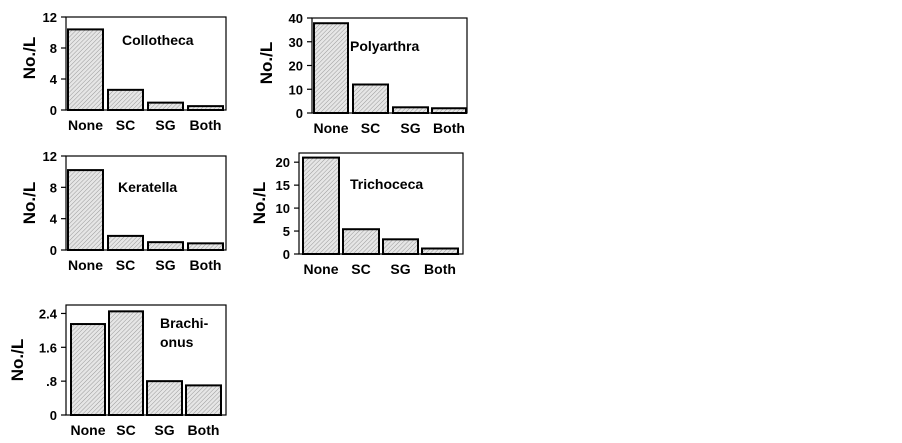 The width and height of the screenshot is (902, 443). I want to click on chart-panel-4: 0 5 10 15 20 None SC SG Both No./L Trichoceca, so click(357, 214).